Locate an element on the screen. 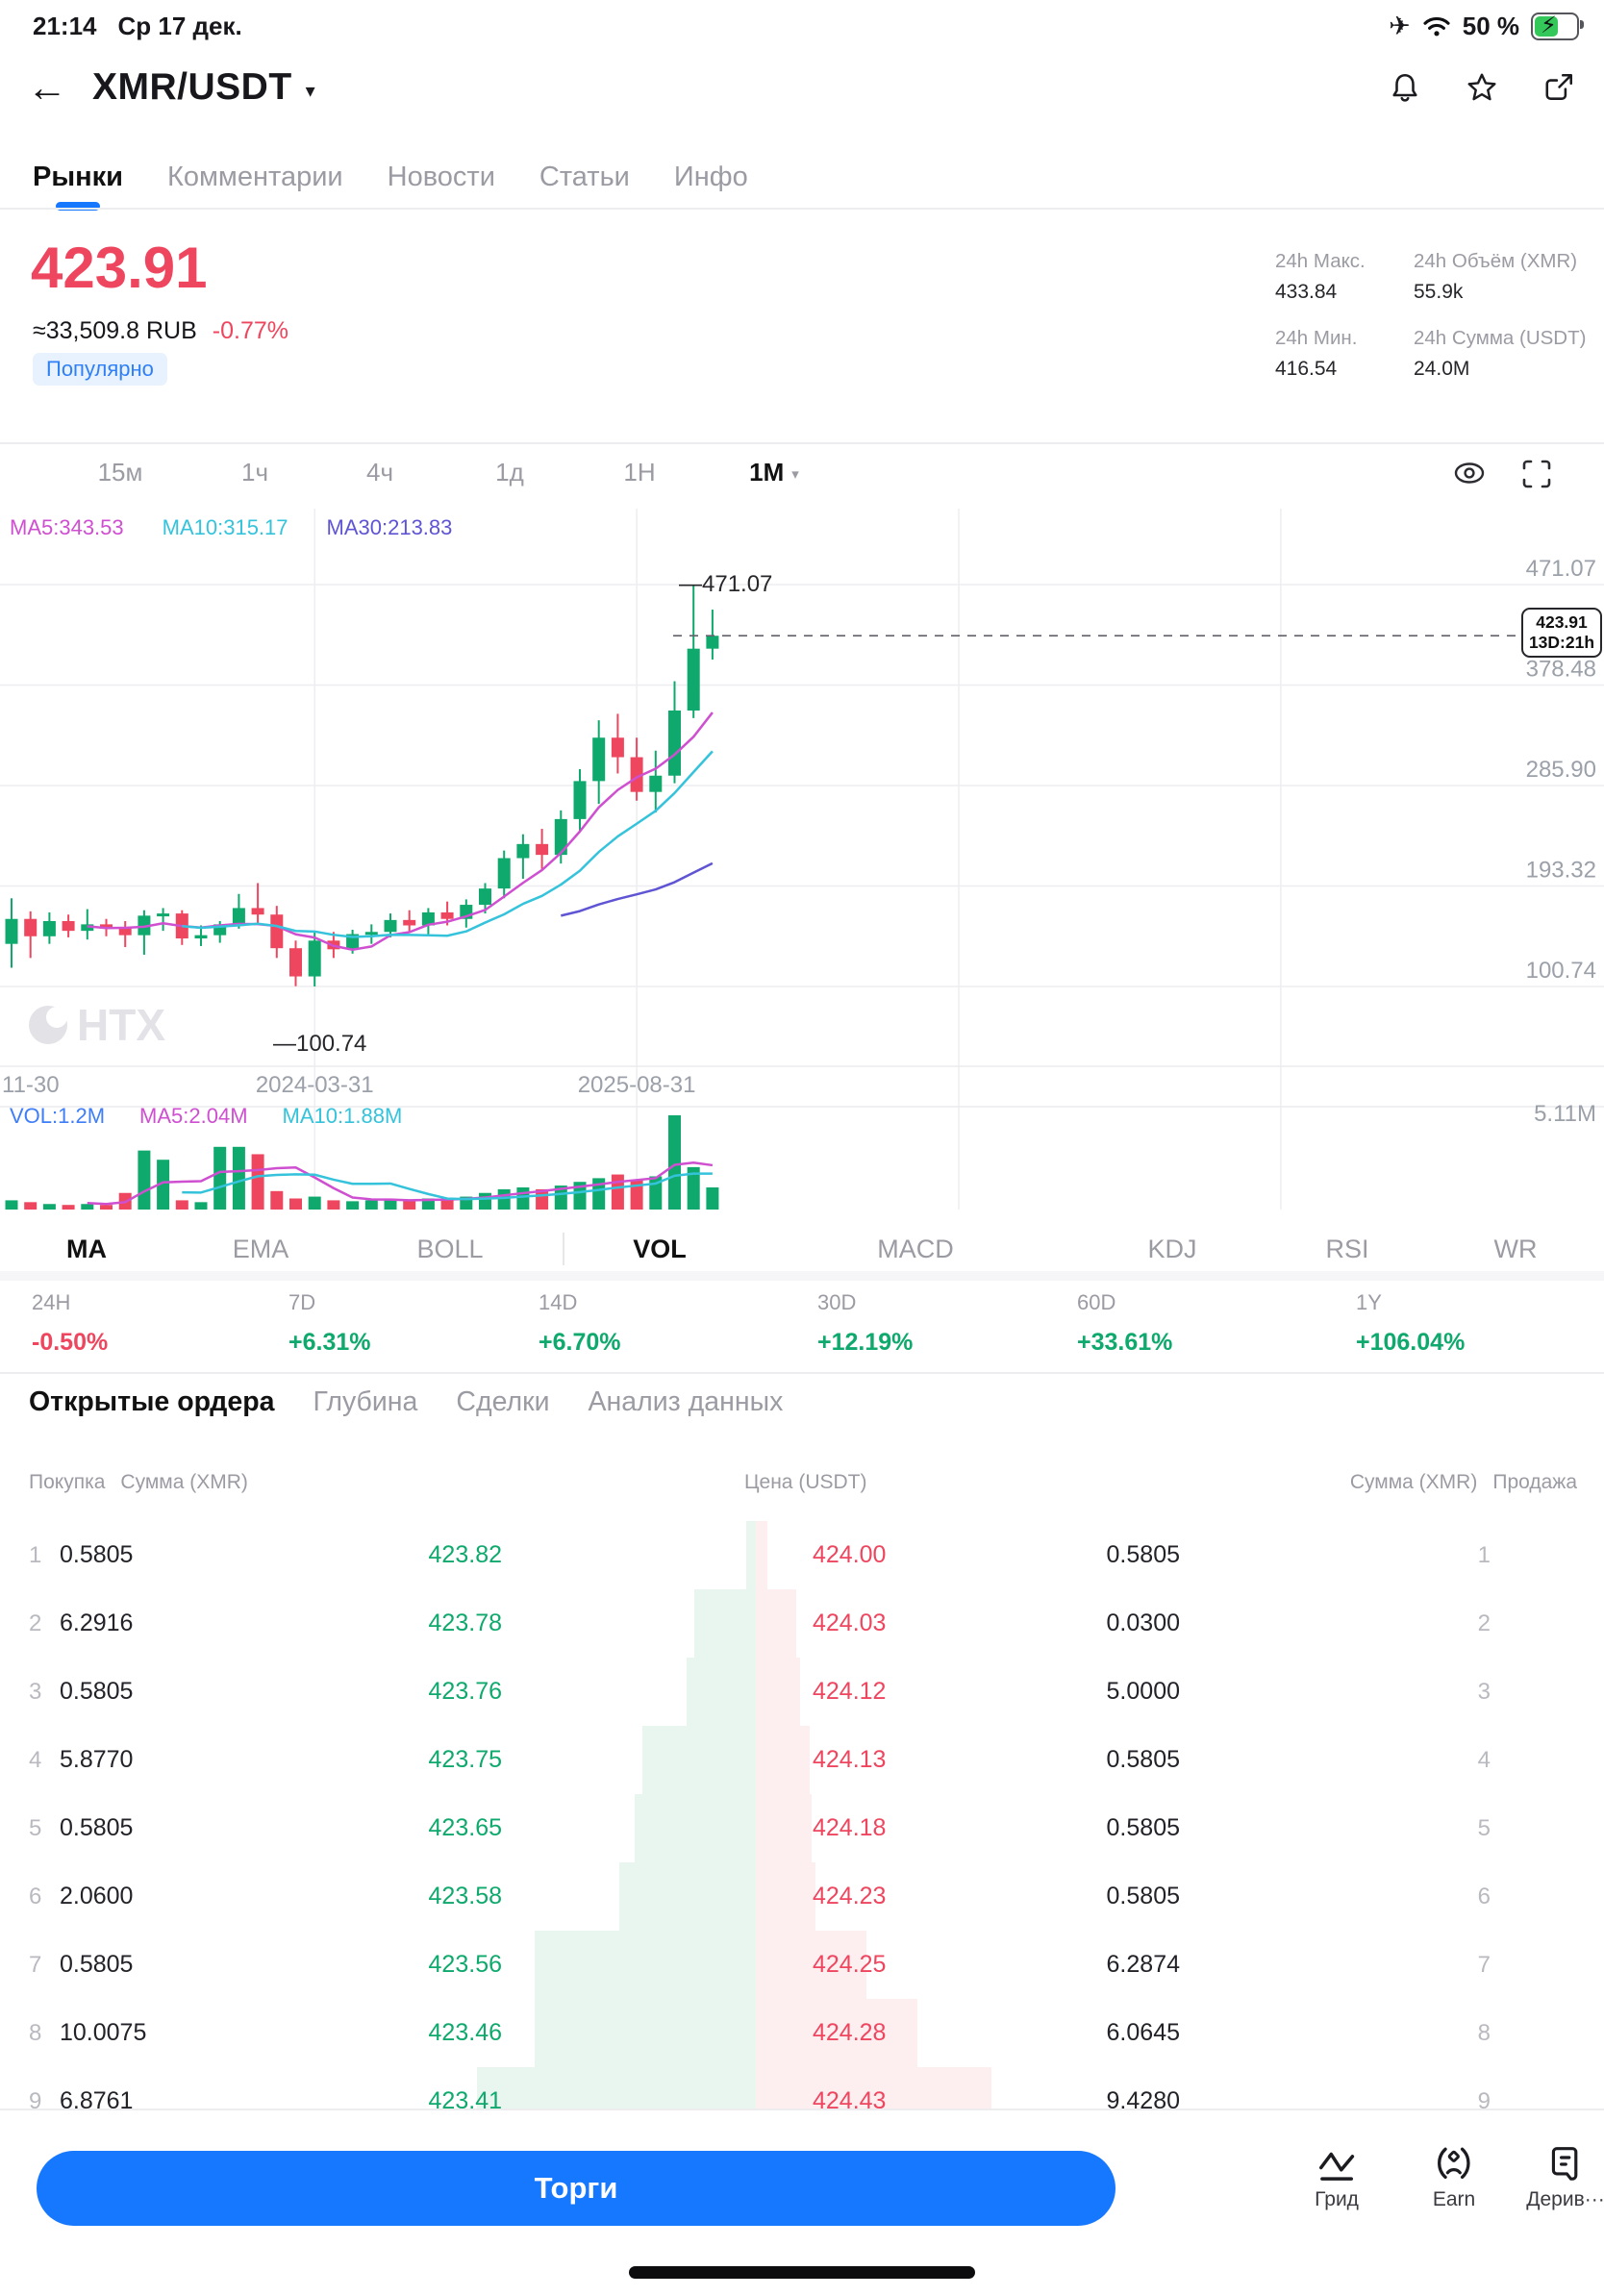 The height and width of the screenshot is (2296, 1604). ask-price: 424.28 is located at coordinates (850, 2032).